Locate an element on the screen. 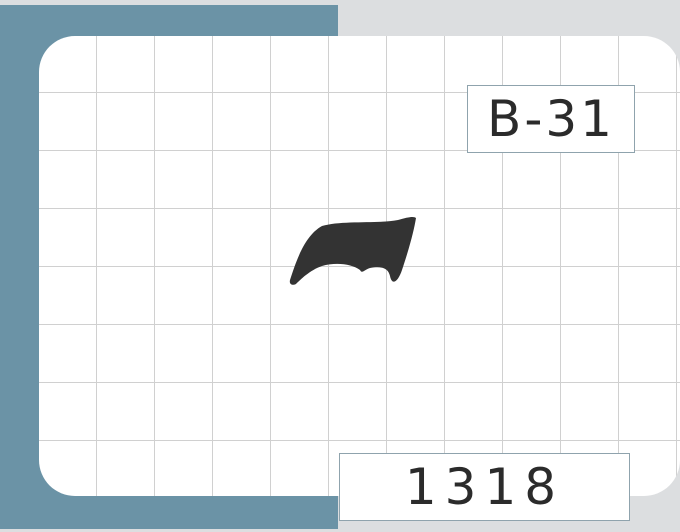 The height and width of the screenshot is (532, 680). number-label: 1318 is located at coordinates (484, 487).